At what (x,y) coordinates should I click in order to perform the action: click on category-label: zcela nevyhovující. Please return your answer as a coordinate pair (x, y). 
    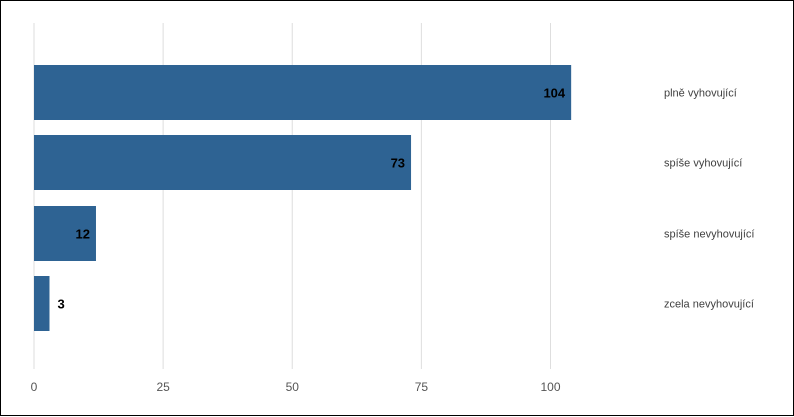
    Looking at the image, I should click on (709, 305).